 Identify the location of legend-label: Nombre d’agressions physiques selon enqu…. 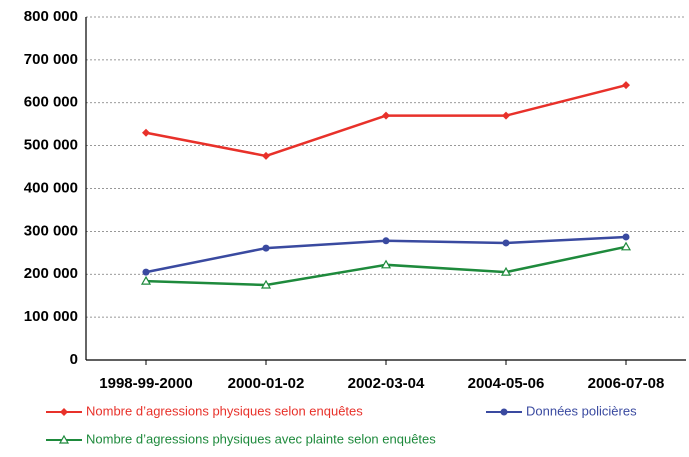
(224, 410).